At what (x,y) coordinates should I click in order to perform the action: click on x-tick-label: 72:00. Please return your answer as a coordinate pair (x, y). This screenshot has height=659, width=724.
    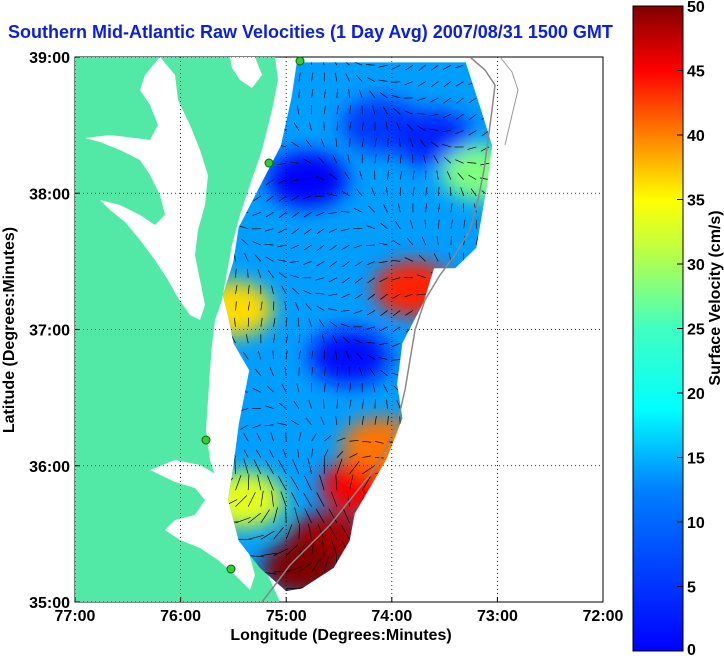
    Looking at the image, I should click on (603, 616).